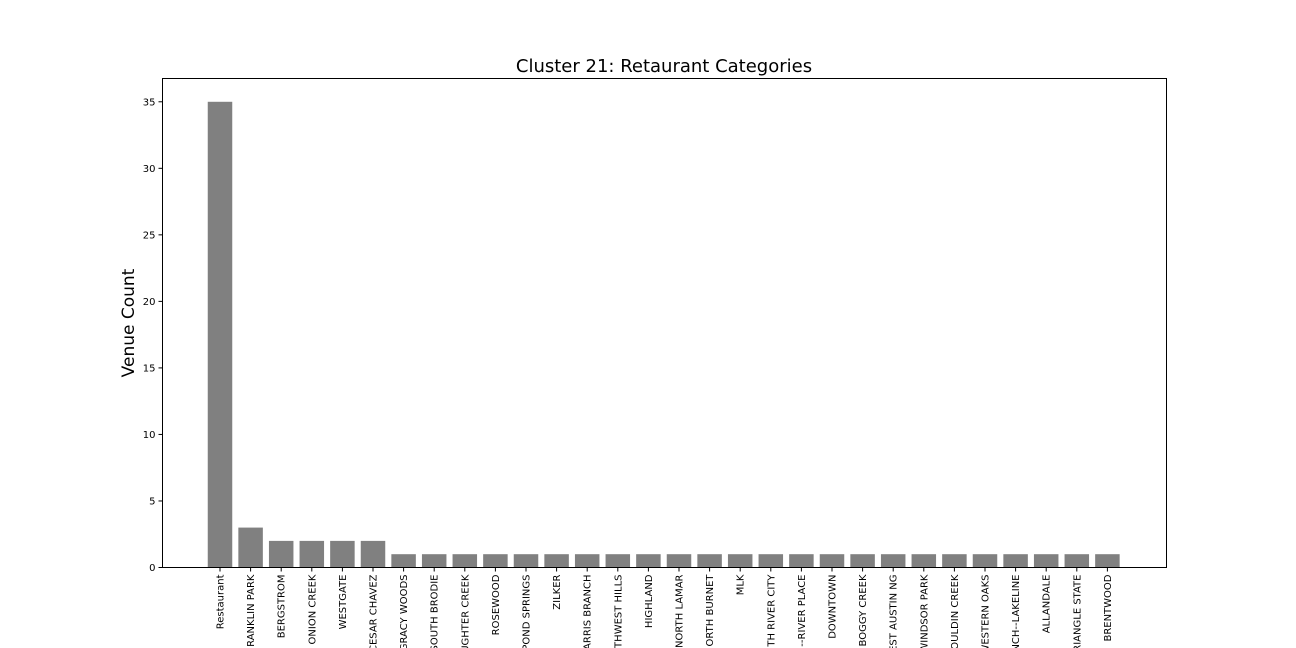  What do you see at coordinates (282, 607) in the screenshot?
I see `x-tick-label: BERGSTROM` at bounding box center [282, 607].